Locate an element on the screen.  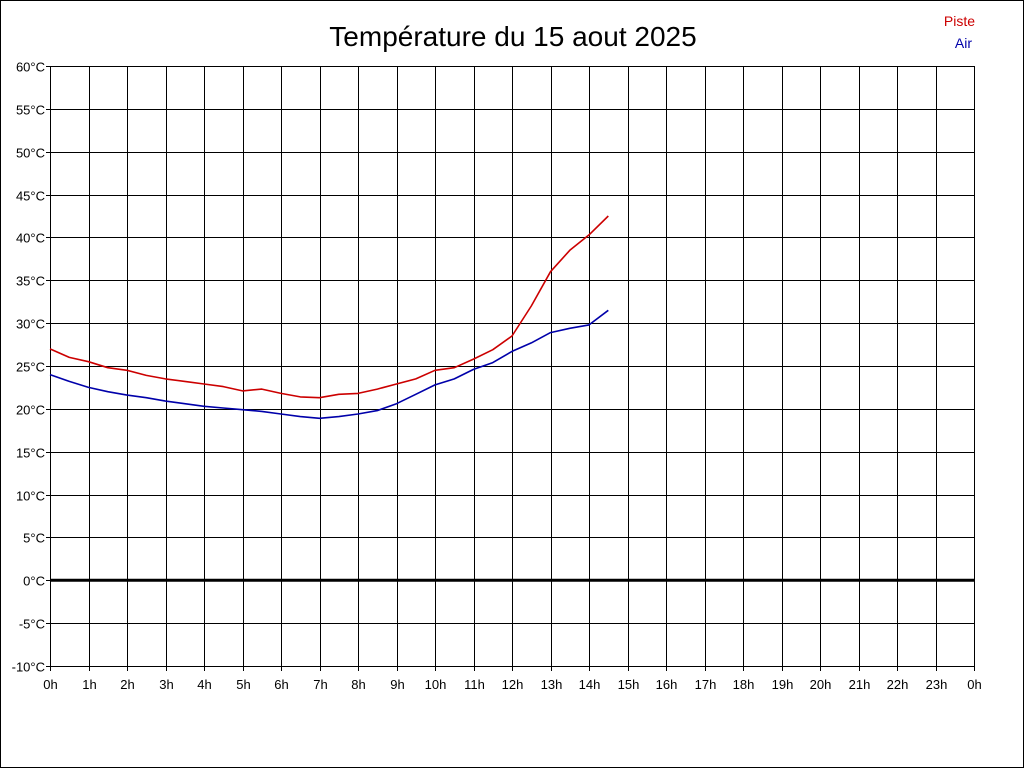
x-tick-label: 17h is located at coordinates (706, 684).